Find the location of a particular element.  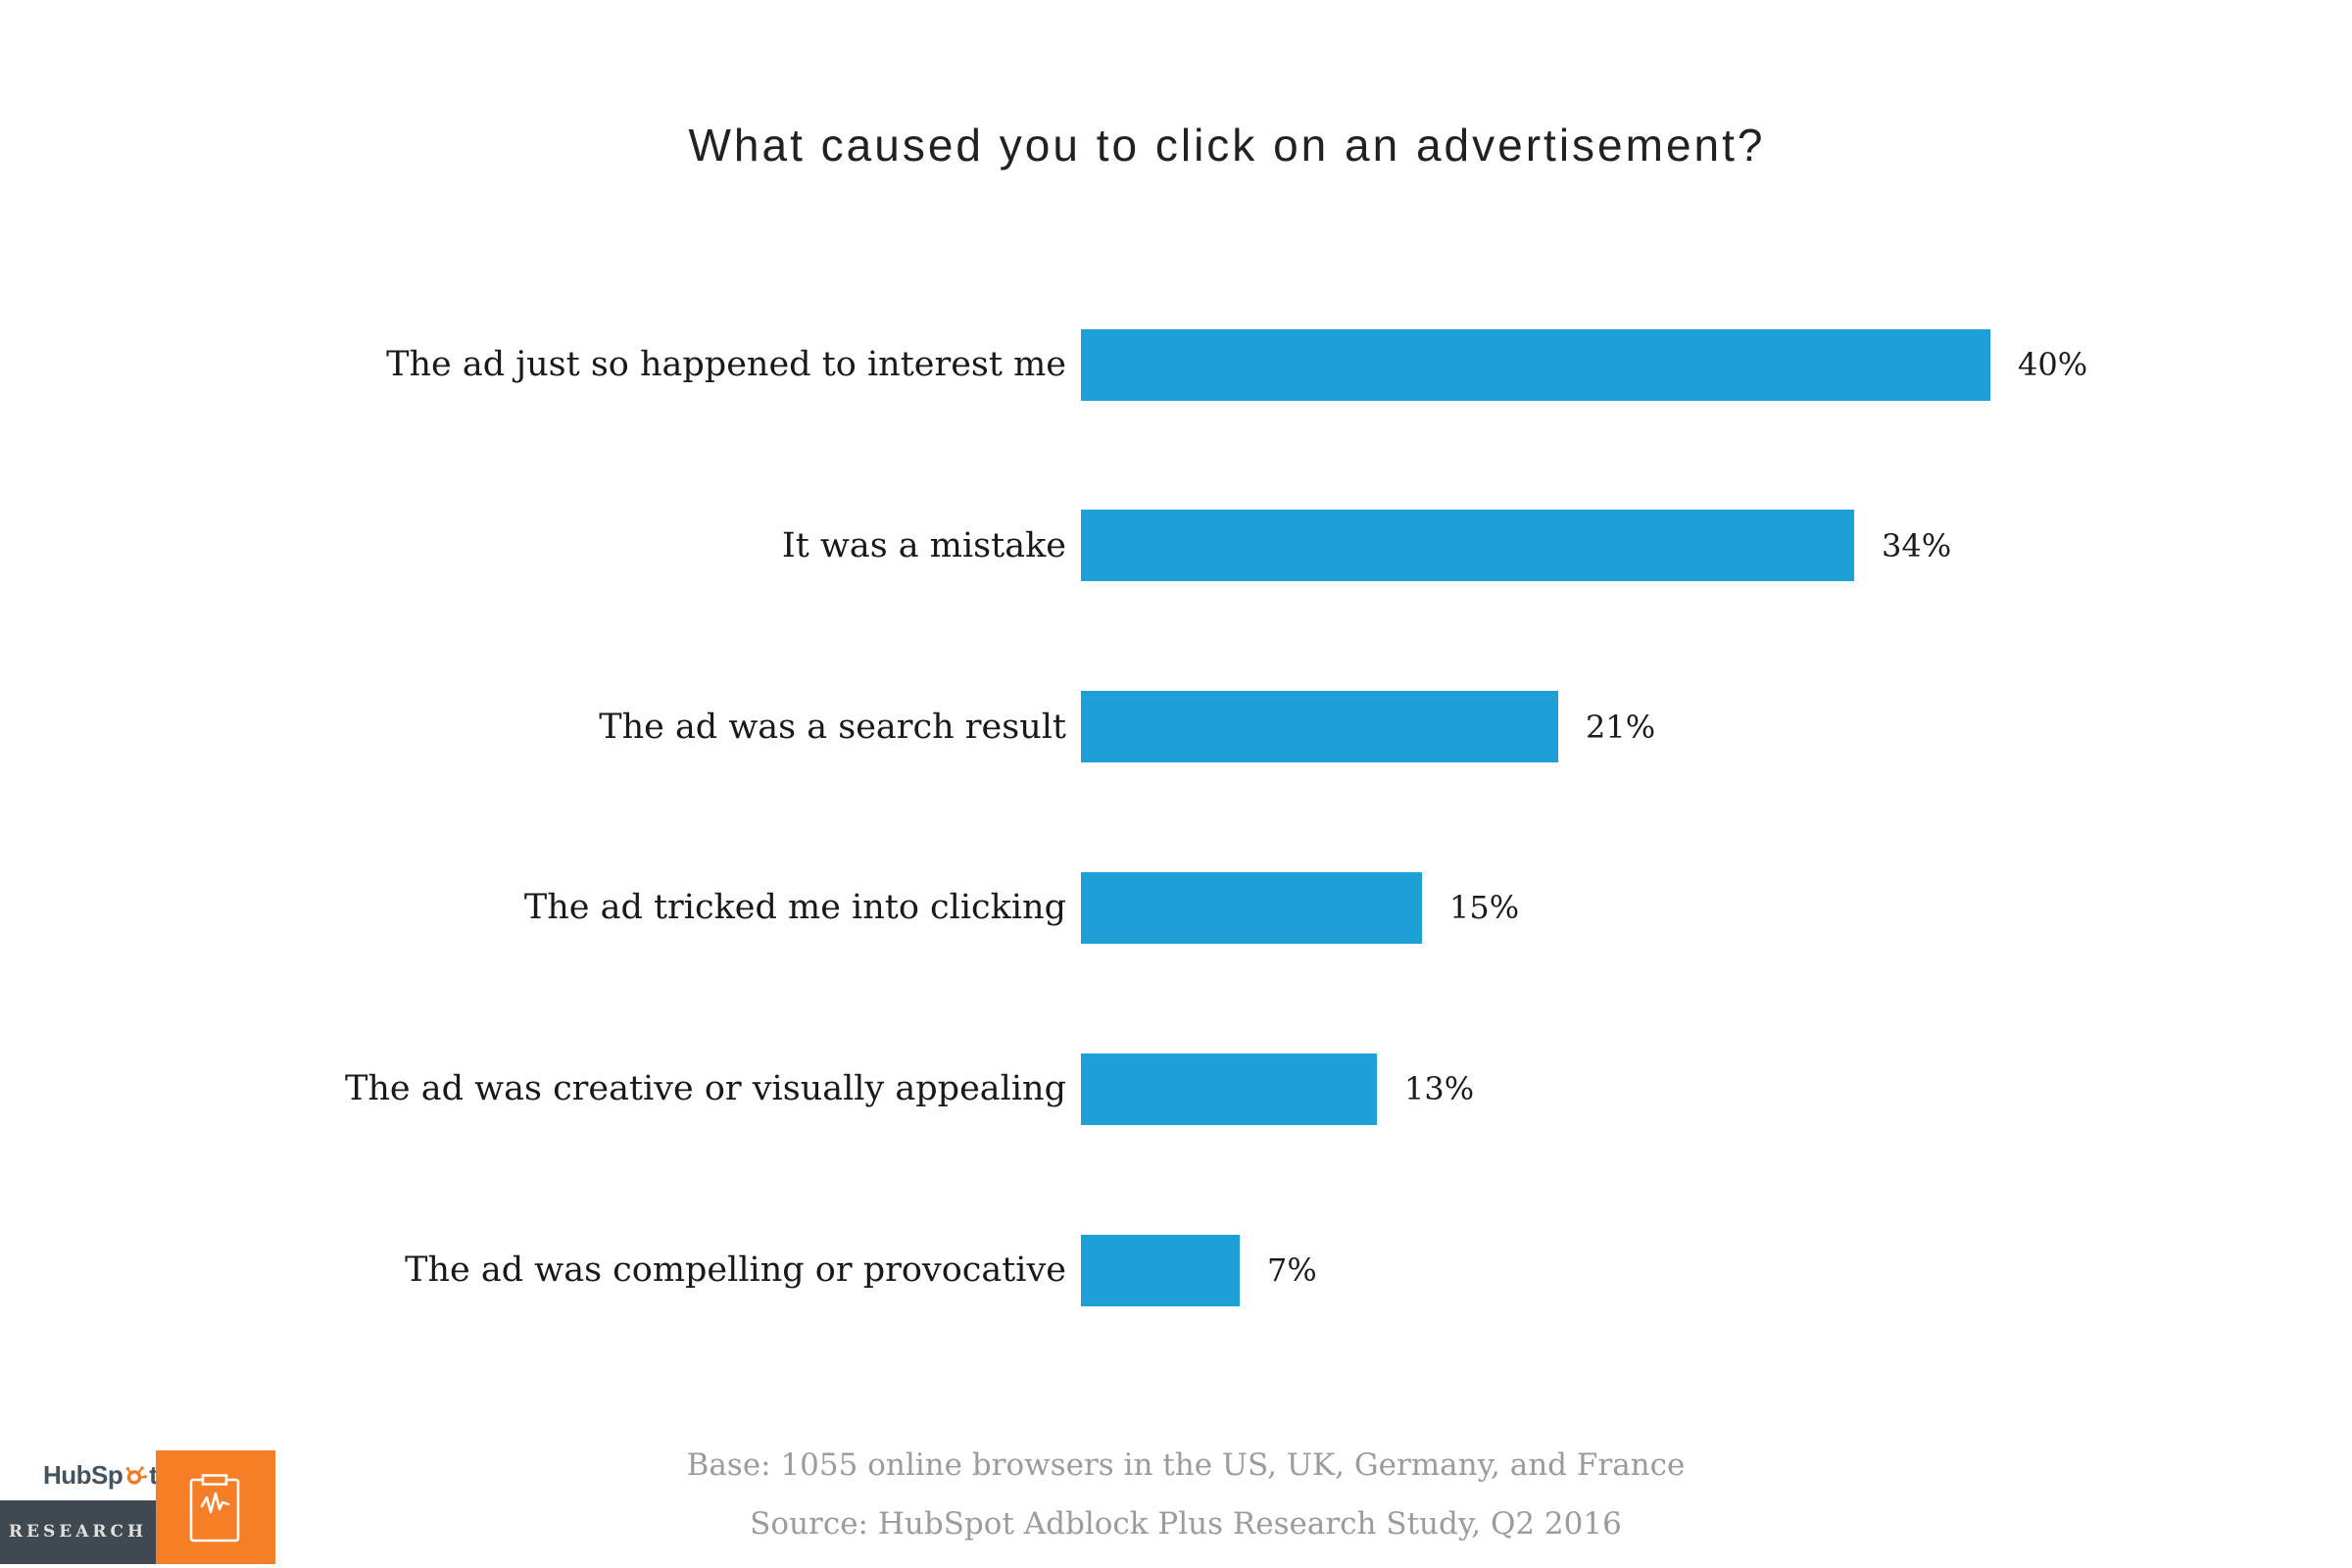

bar-value-label: 40% is located at coordinates (2053, 364).